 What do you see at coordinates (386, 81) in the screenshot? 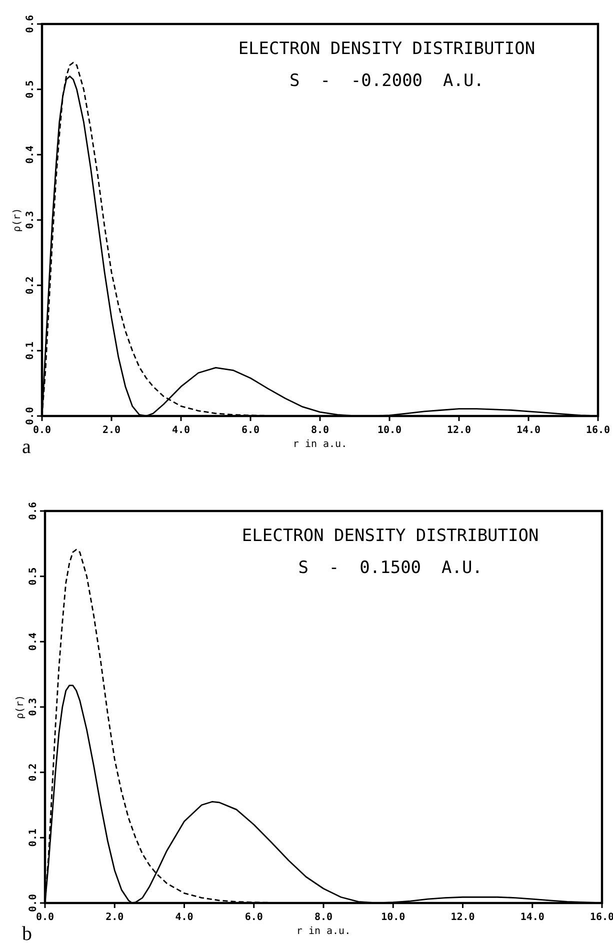
I see `text: S - -0.2000 A.U.` at bounding box center [386, 81].